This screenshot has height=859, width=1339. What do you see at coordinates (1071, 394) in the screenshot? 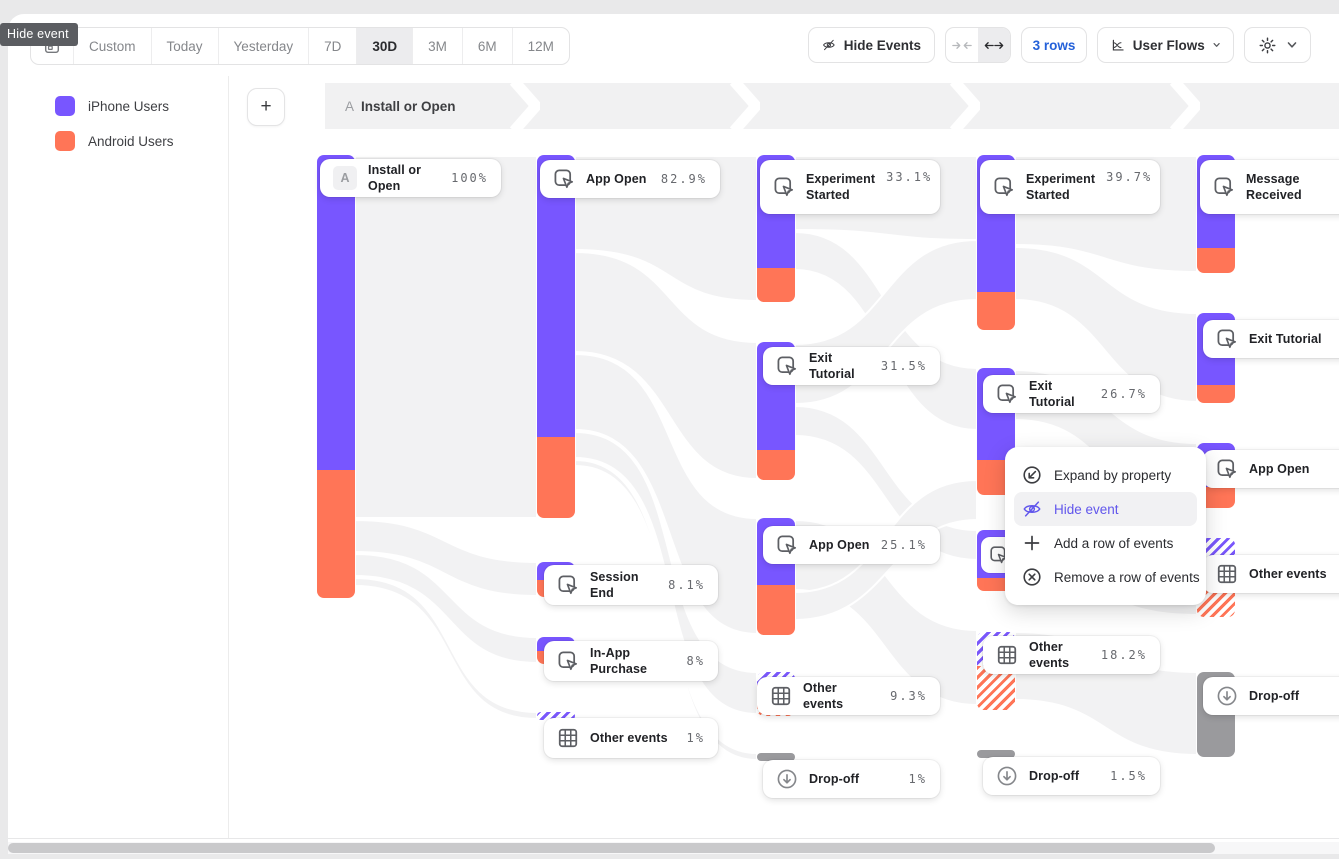
I see `event-card-exit-tutorial: Exit Tutorial 26.7%` at bounding box center [1071, 394].